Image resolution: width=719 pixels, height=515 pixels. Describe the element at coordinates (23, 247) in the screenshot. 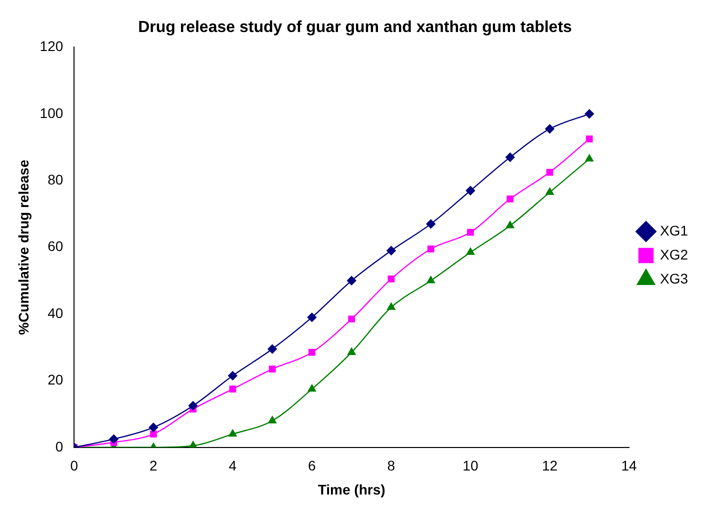

I see `y-axis-title: %Cumulative drug release` at that location.